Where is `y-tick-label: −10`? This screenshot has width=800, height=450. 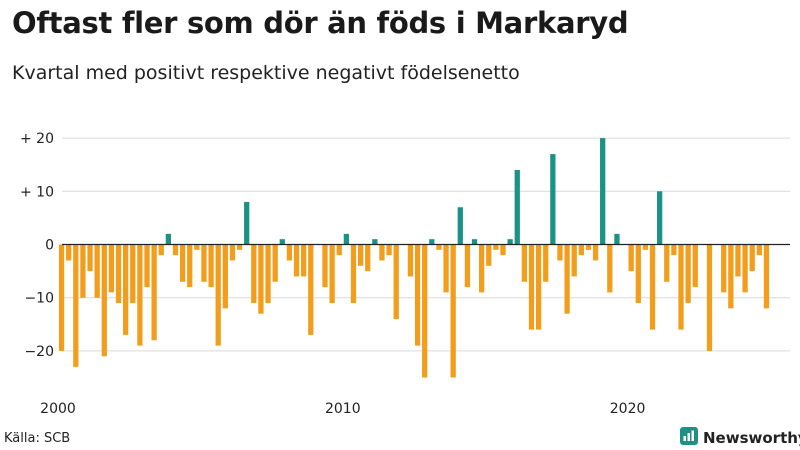
y-tick-label: −10 is located at coordinates (39, 299).